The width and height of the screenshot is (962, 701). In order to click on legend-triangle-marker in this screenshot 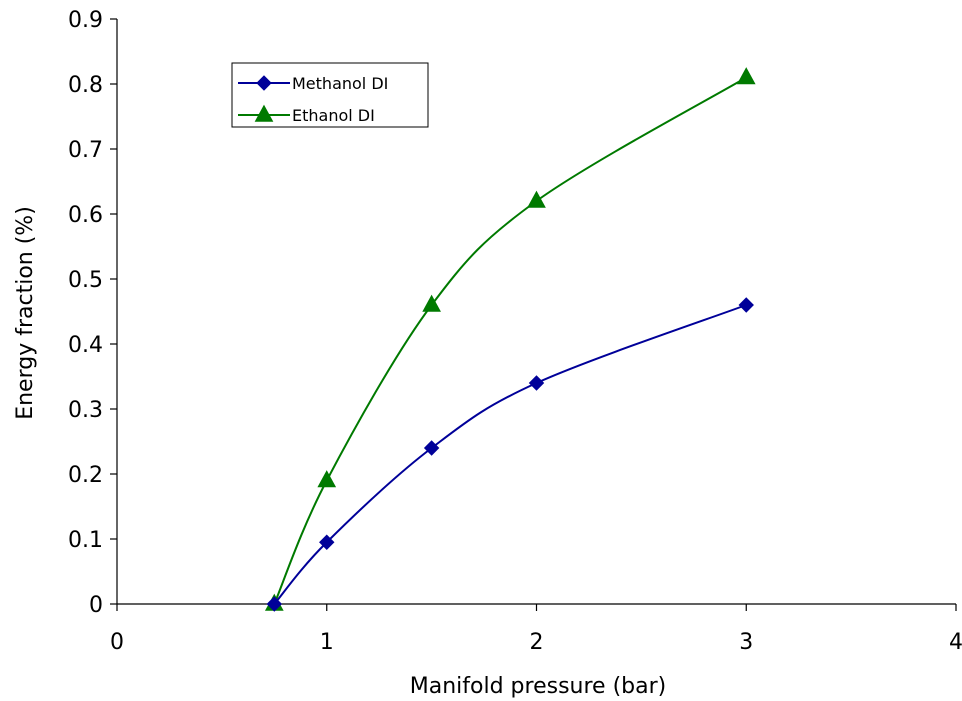, I will do `click(264, 113)`.